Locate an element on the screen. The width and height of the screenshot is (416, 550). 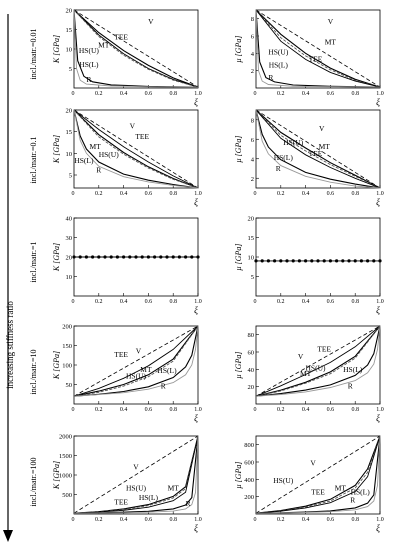
y-tick-label: 200 is located at coordinates (67, 327).